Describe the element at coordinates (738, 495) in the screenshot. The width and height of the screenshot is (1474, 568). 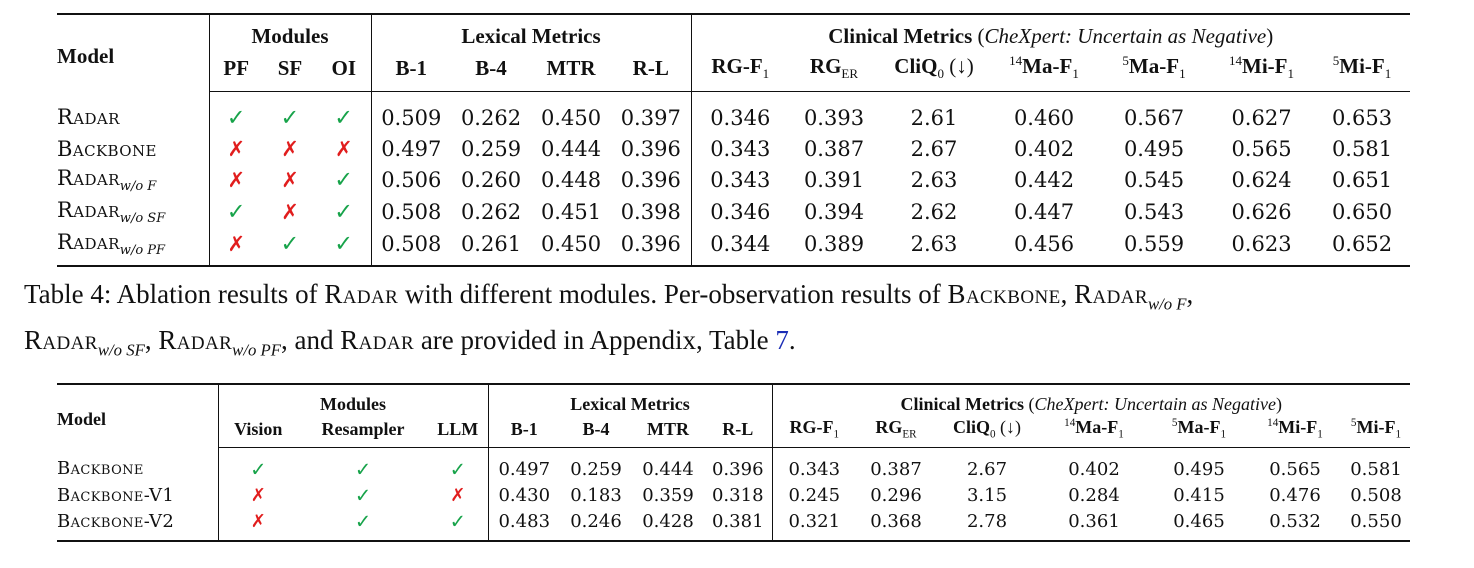
I see `metric-value: 0.318` at that location.